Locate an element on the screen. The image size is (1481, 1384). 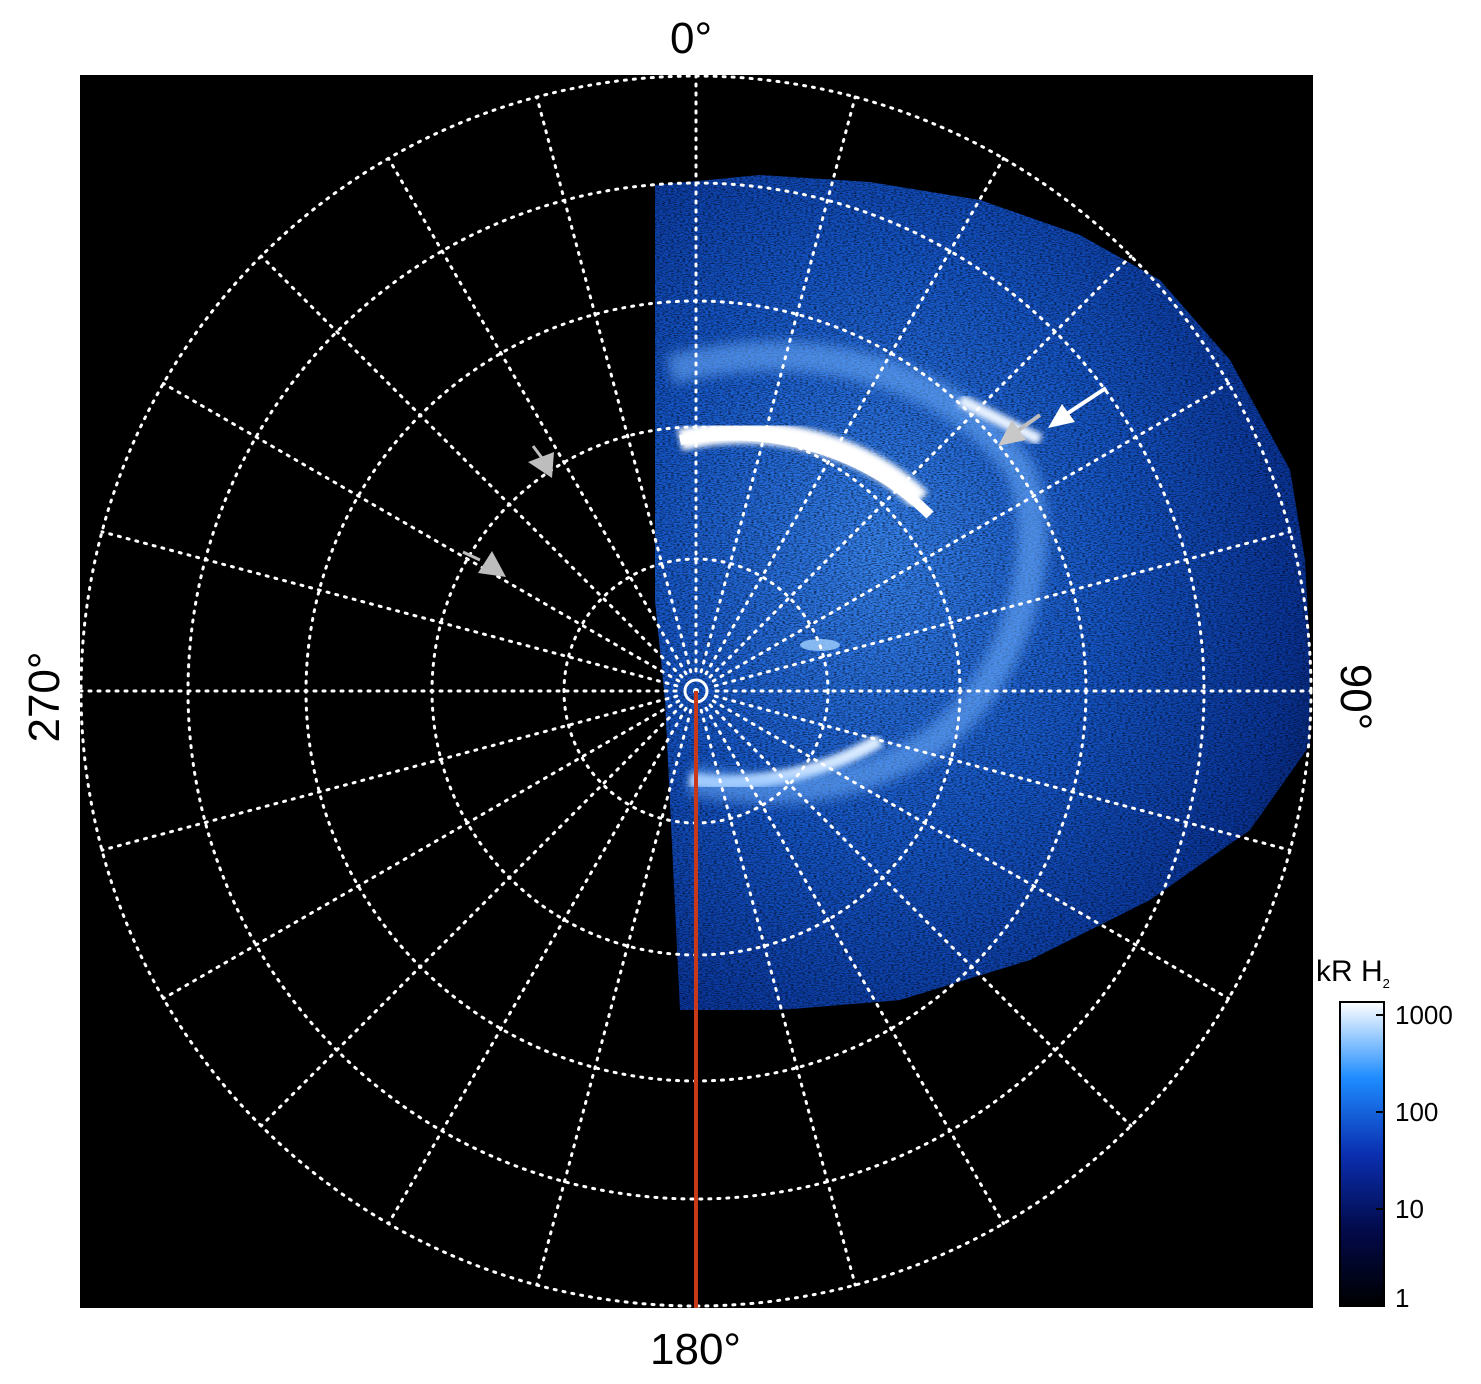
colorbar-tick: 100 is located at coordinates (1417, 1112).